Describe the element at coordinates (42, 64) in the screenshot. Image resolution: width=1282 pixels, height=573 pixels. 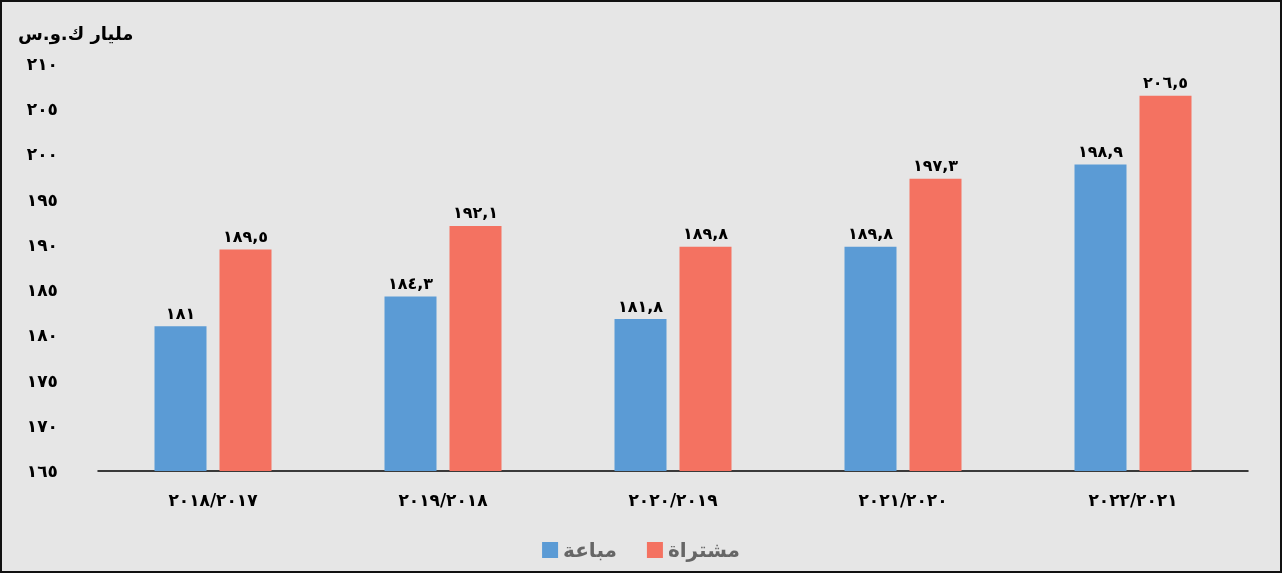
I see `y-tick-label: ٢١٠` at that location.